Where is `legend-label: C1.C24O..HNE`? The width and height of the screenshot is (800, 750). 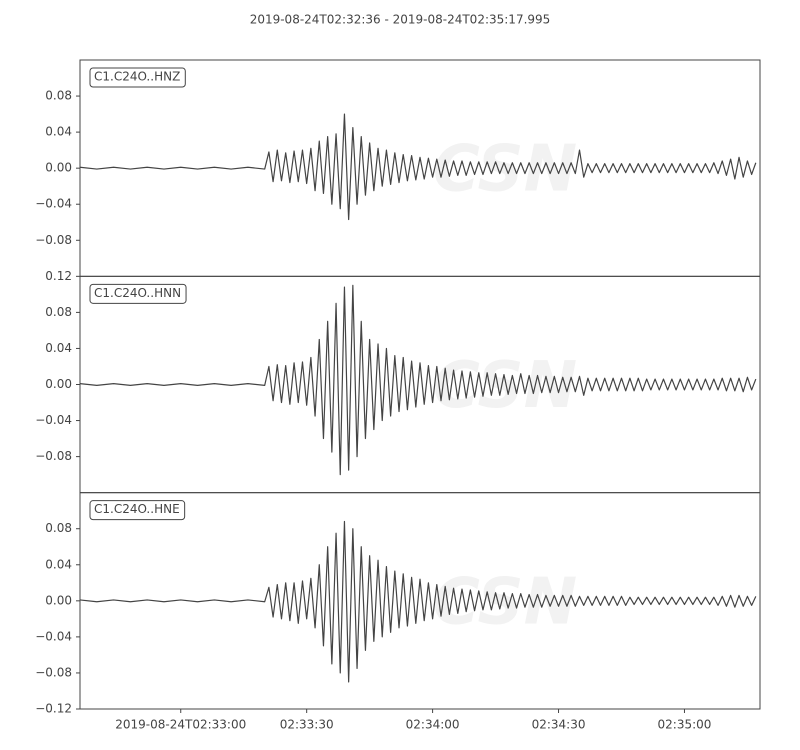 legend-label: C1.C24O..HNE is located at coordinates (137, 509).